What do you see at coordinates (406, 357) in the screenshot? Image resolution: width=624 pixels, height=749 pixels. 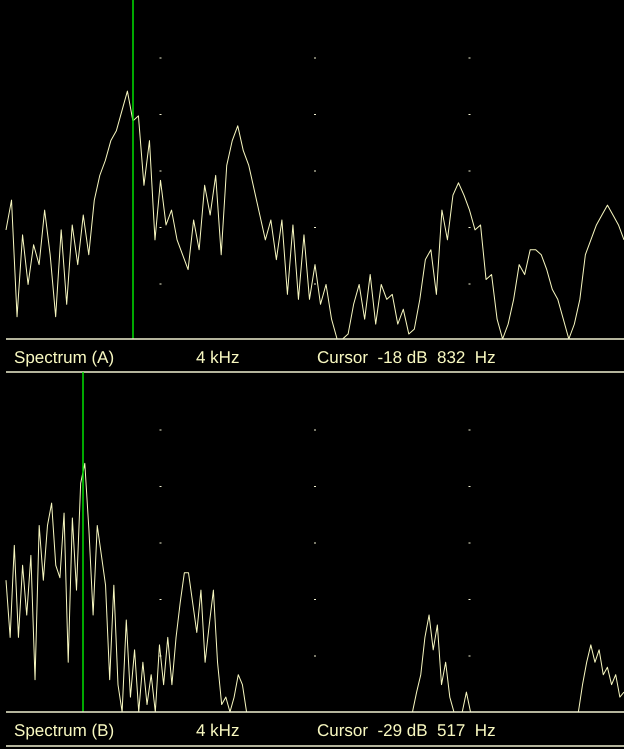 I see `text: Cursor -18 dB 832 Hz` at bounding box center [406, 357].